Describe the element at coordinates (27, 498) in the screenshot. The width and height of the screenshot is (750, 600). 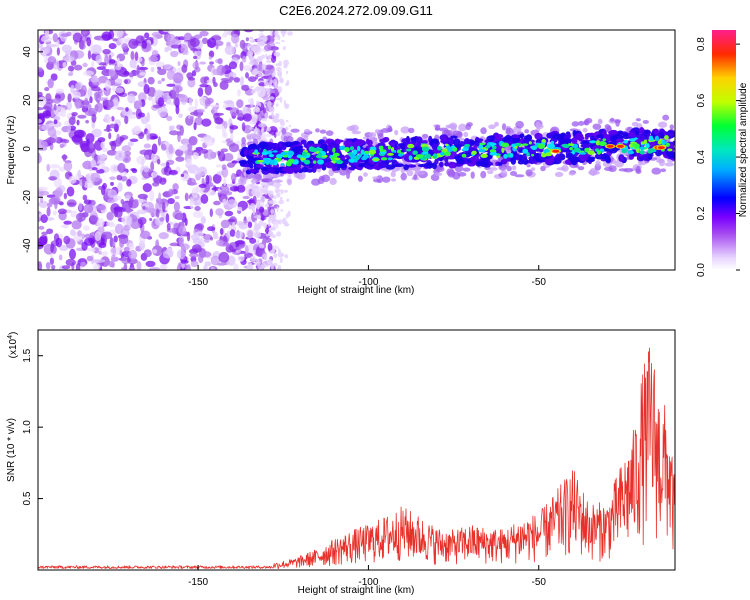
I see `snr-y-tick-label: 0.5` at that location.